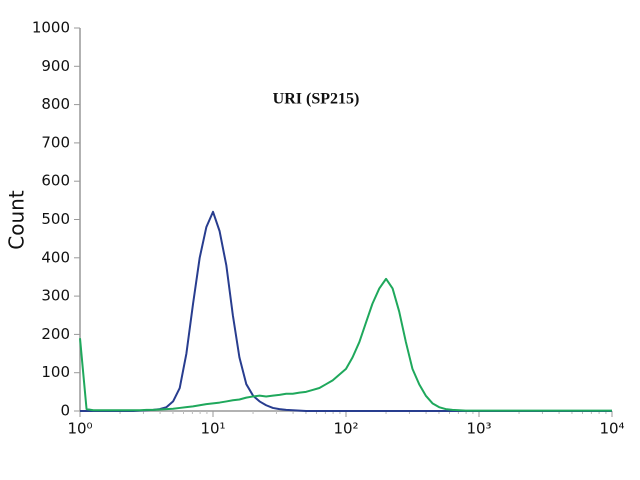 The height and width of the screenshot is (480, 640). What do you see at coordinates (316, 99) in the screenshot?
I see `chart-title: URI (SP215)` at bounding box center [316, 99].